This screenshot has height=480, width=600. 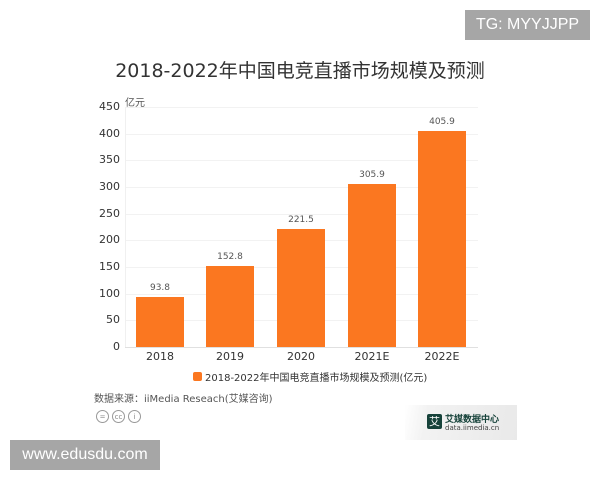 What do you see at coordinates (109, 186) in the screenshot?
I see `y-tick-label: 300` at bounding box center [109, 186].